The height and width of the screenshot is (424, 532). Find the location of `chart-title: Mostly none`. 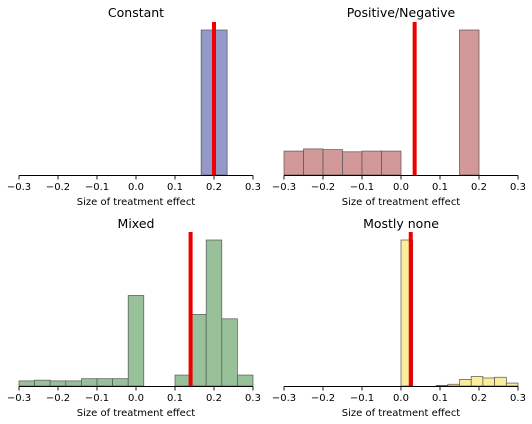

chart-title: Mostly none is located at coordinates (401, 223).